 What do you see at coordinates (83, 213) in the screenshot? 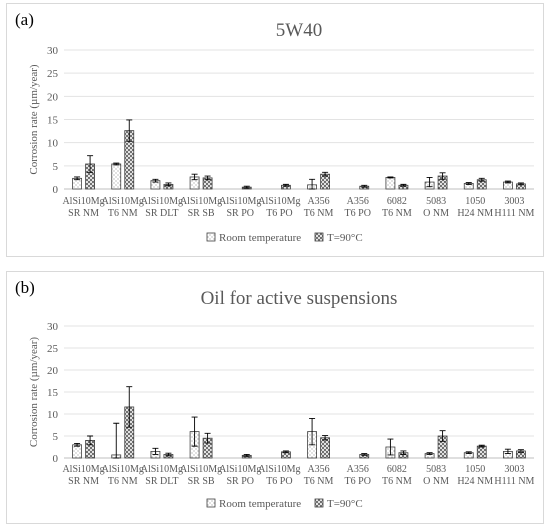
I see `x-tick-label: SR NM` at bounding box center [83, 213].